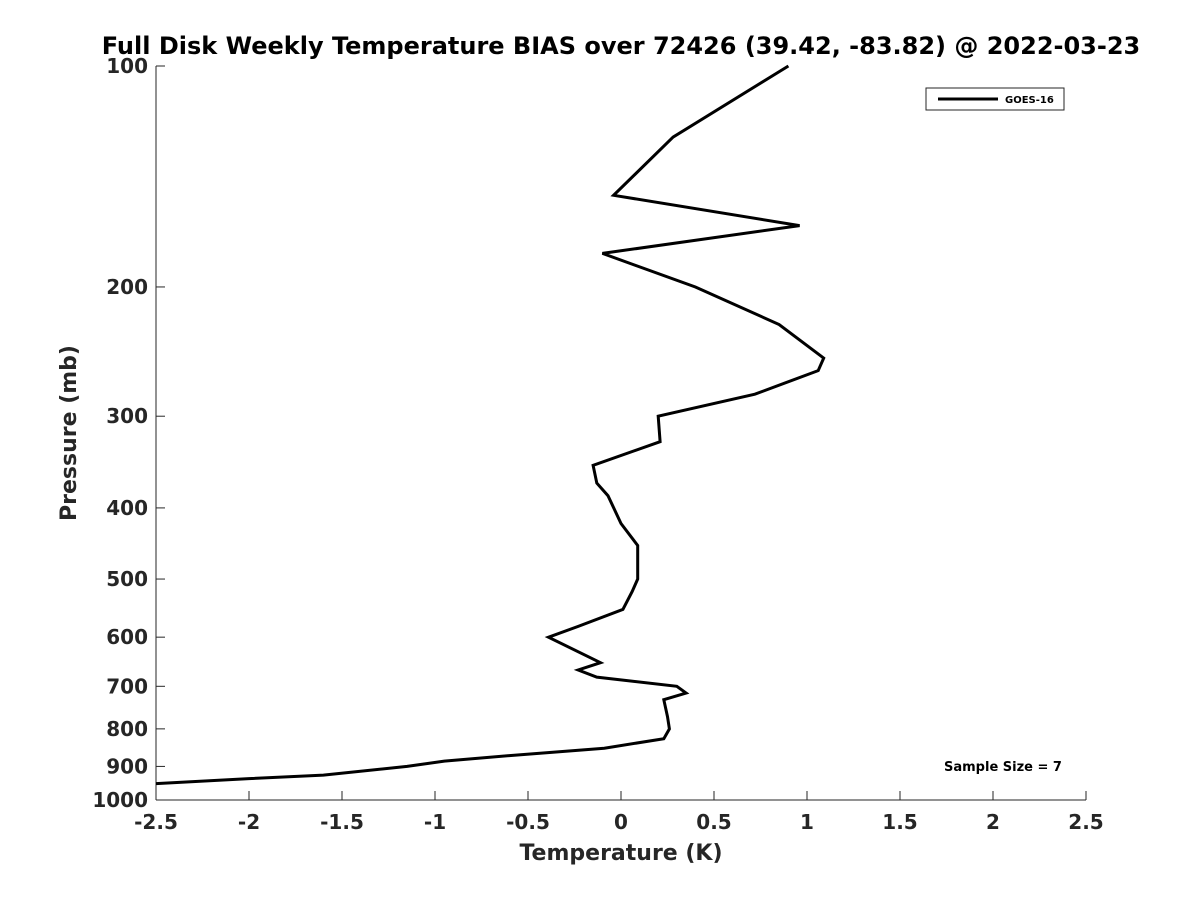 The height and width of the screenshot is (900, 1200). What do you see at coordinates (1003, 767) in the screenshot?
I see `sample-size-annotation: Sample Size = 7` at bounding box center [1003, 767].